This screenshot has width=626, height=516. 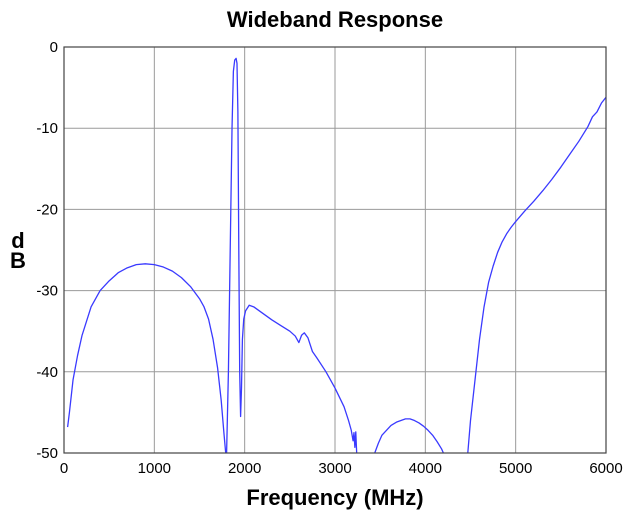 What do you see at coordinates (244, 468) in the screenshot?
I see `x-tick-label: 2000` at bounding box center [244, 468].